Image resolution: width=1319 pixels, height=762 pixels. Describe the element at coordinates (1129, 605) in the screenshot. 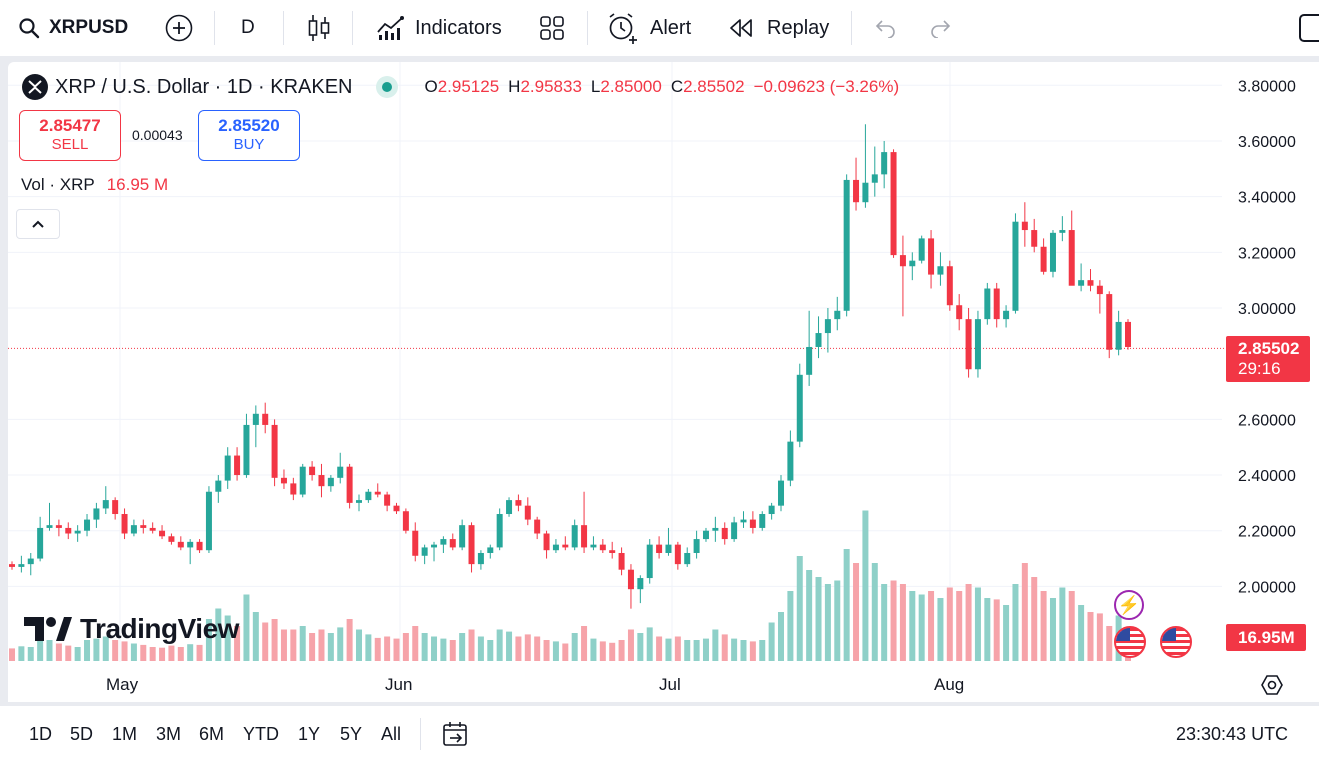

I see `flash-event-icon: ⚡` at that location.